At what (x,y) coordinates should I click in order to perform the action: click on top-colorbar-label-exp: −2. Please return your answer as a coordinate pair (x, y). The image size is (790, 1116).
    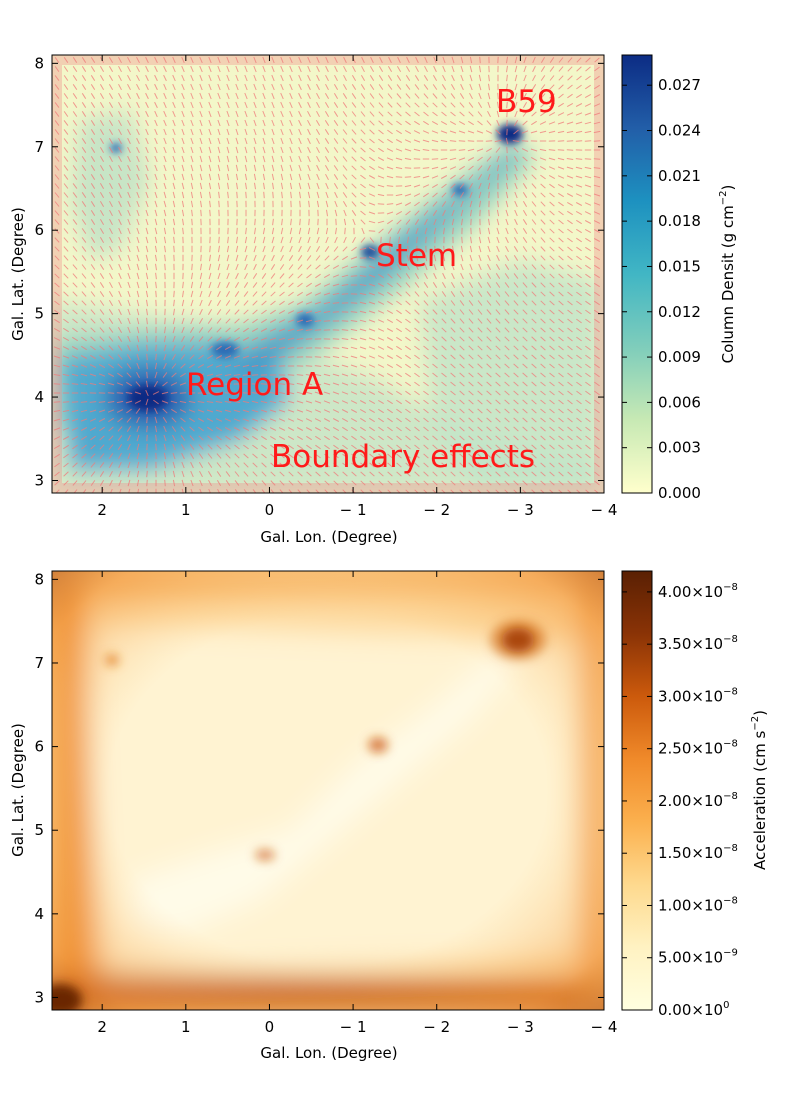
    Looking at the image, I should click on (723, 197).